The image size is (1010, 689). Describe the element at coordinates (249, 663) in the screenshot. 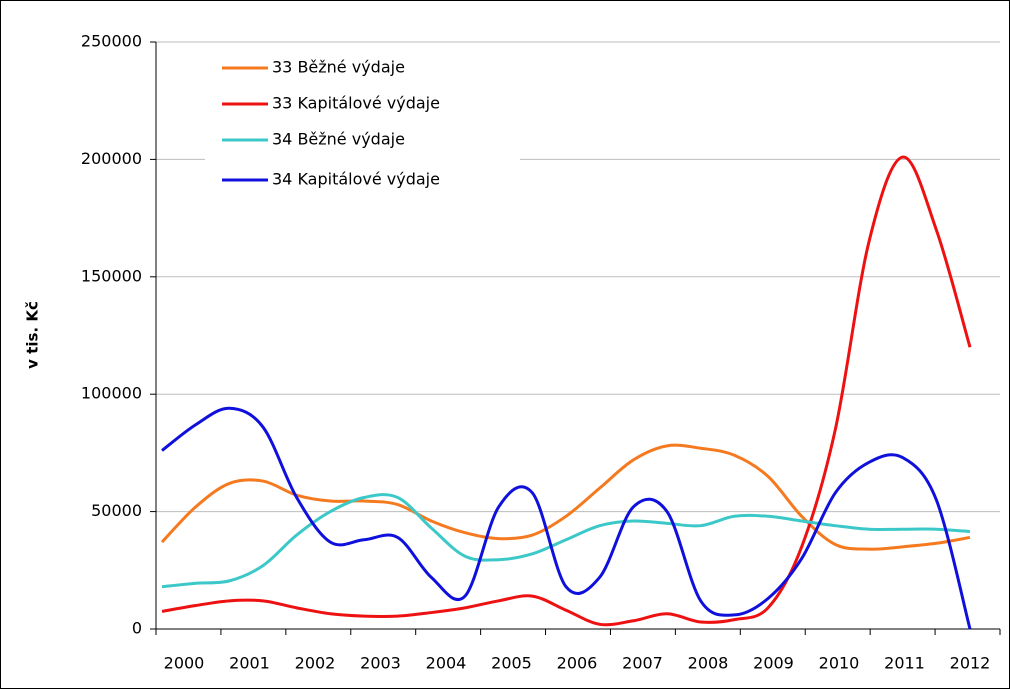

I see `x-tick-label: 2001` at that location.